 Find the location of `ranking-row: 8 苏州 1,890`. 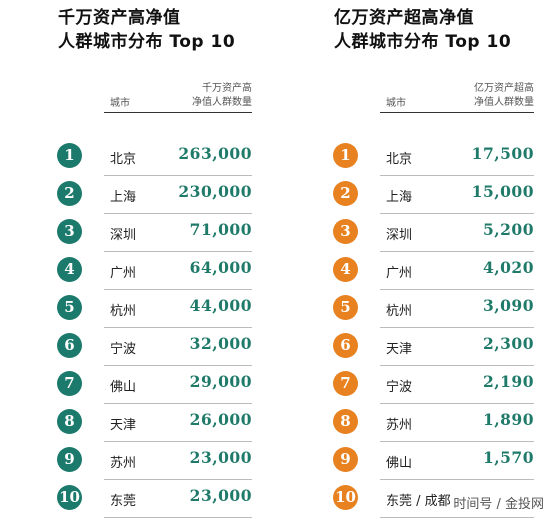

ranking-row: 8 苏州 1,890 is located at coordinates (415, 423).